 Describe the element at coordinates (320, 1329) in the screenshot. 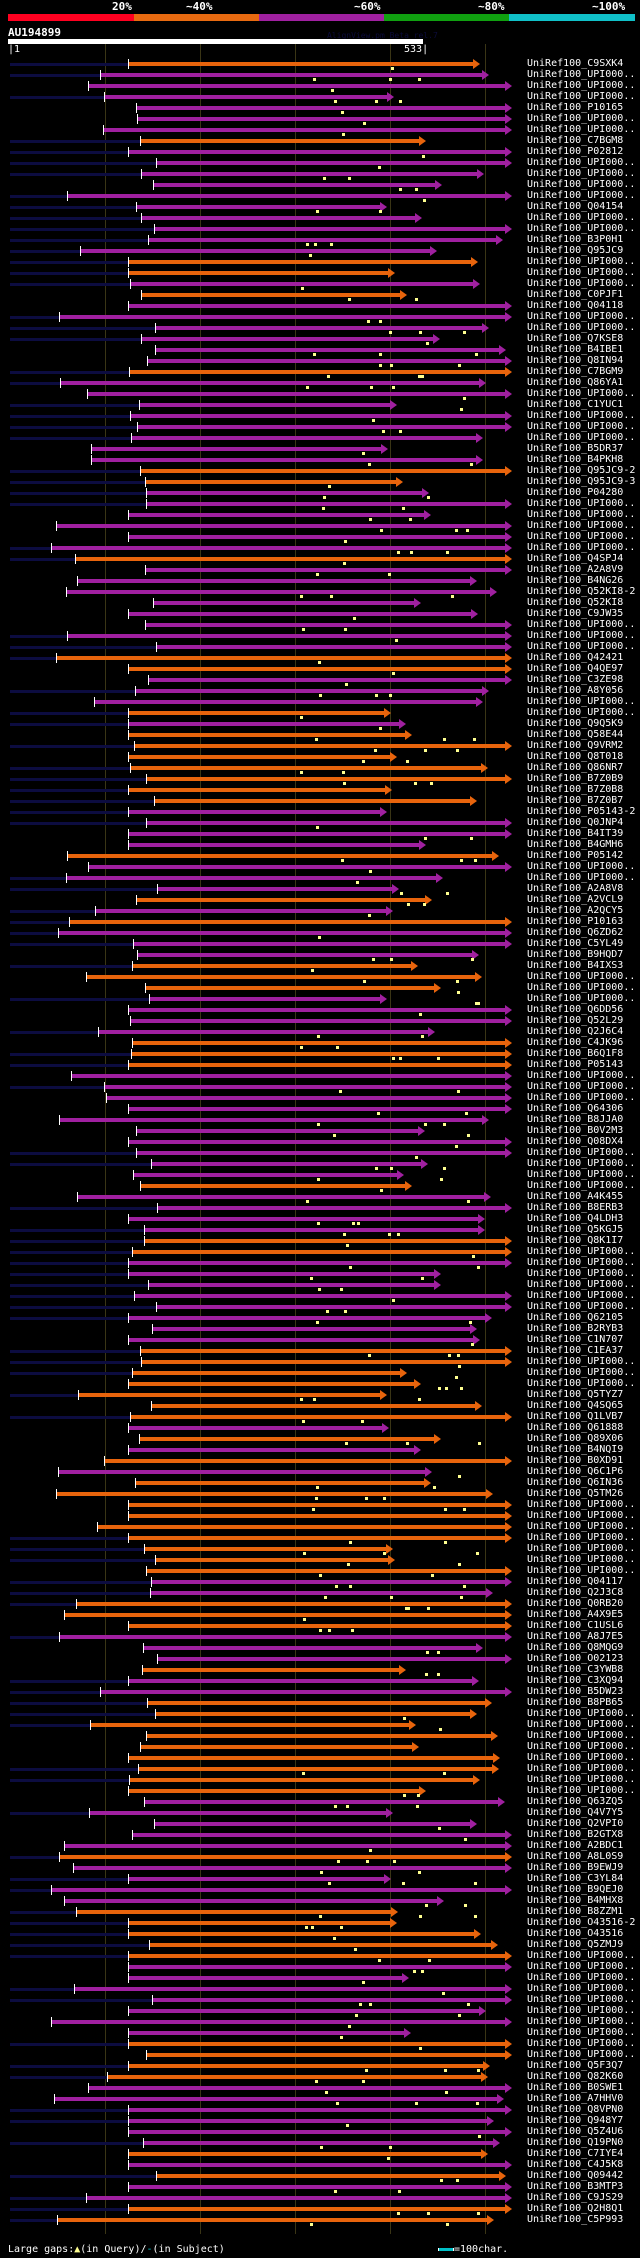

I see `hit-row: UniRef100_B2RYB3` at that location.